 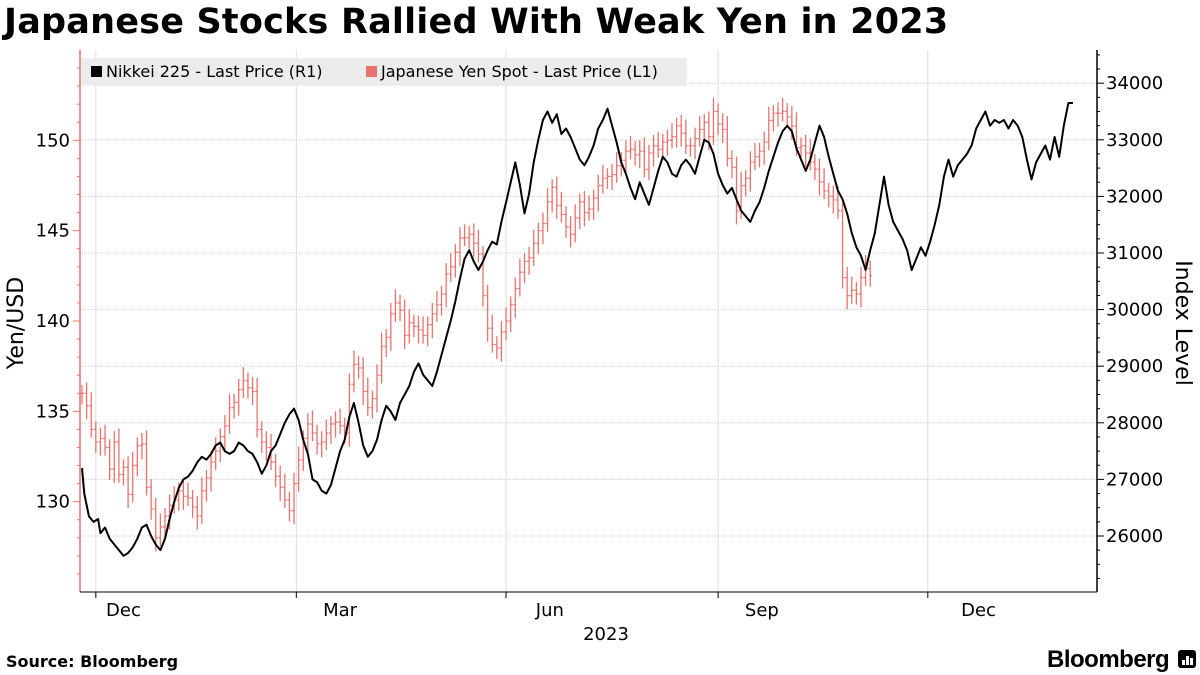 I want to click on y-right-axis-label: Index Level, so click(x=1182, y=323).